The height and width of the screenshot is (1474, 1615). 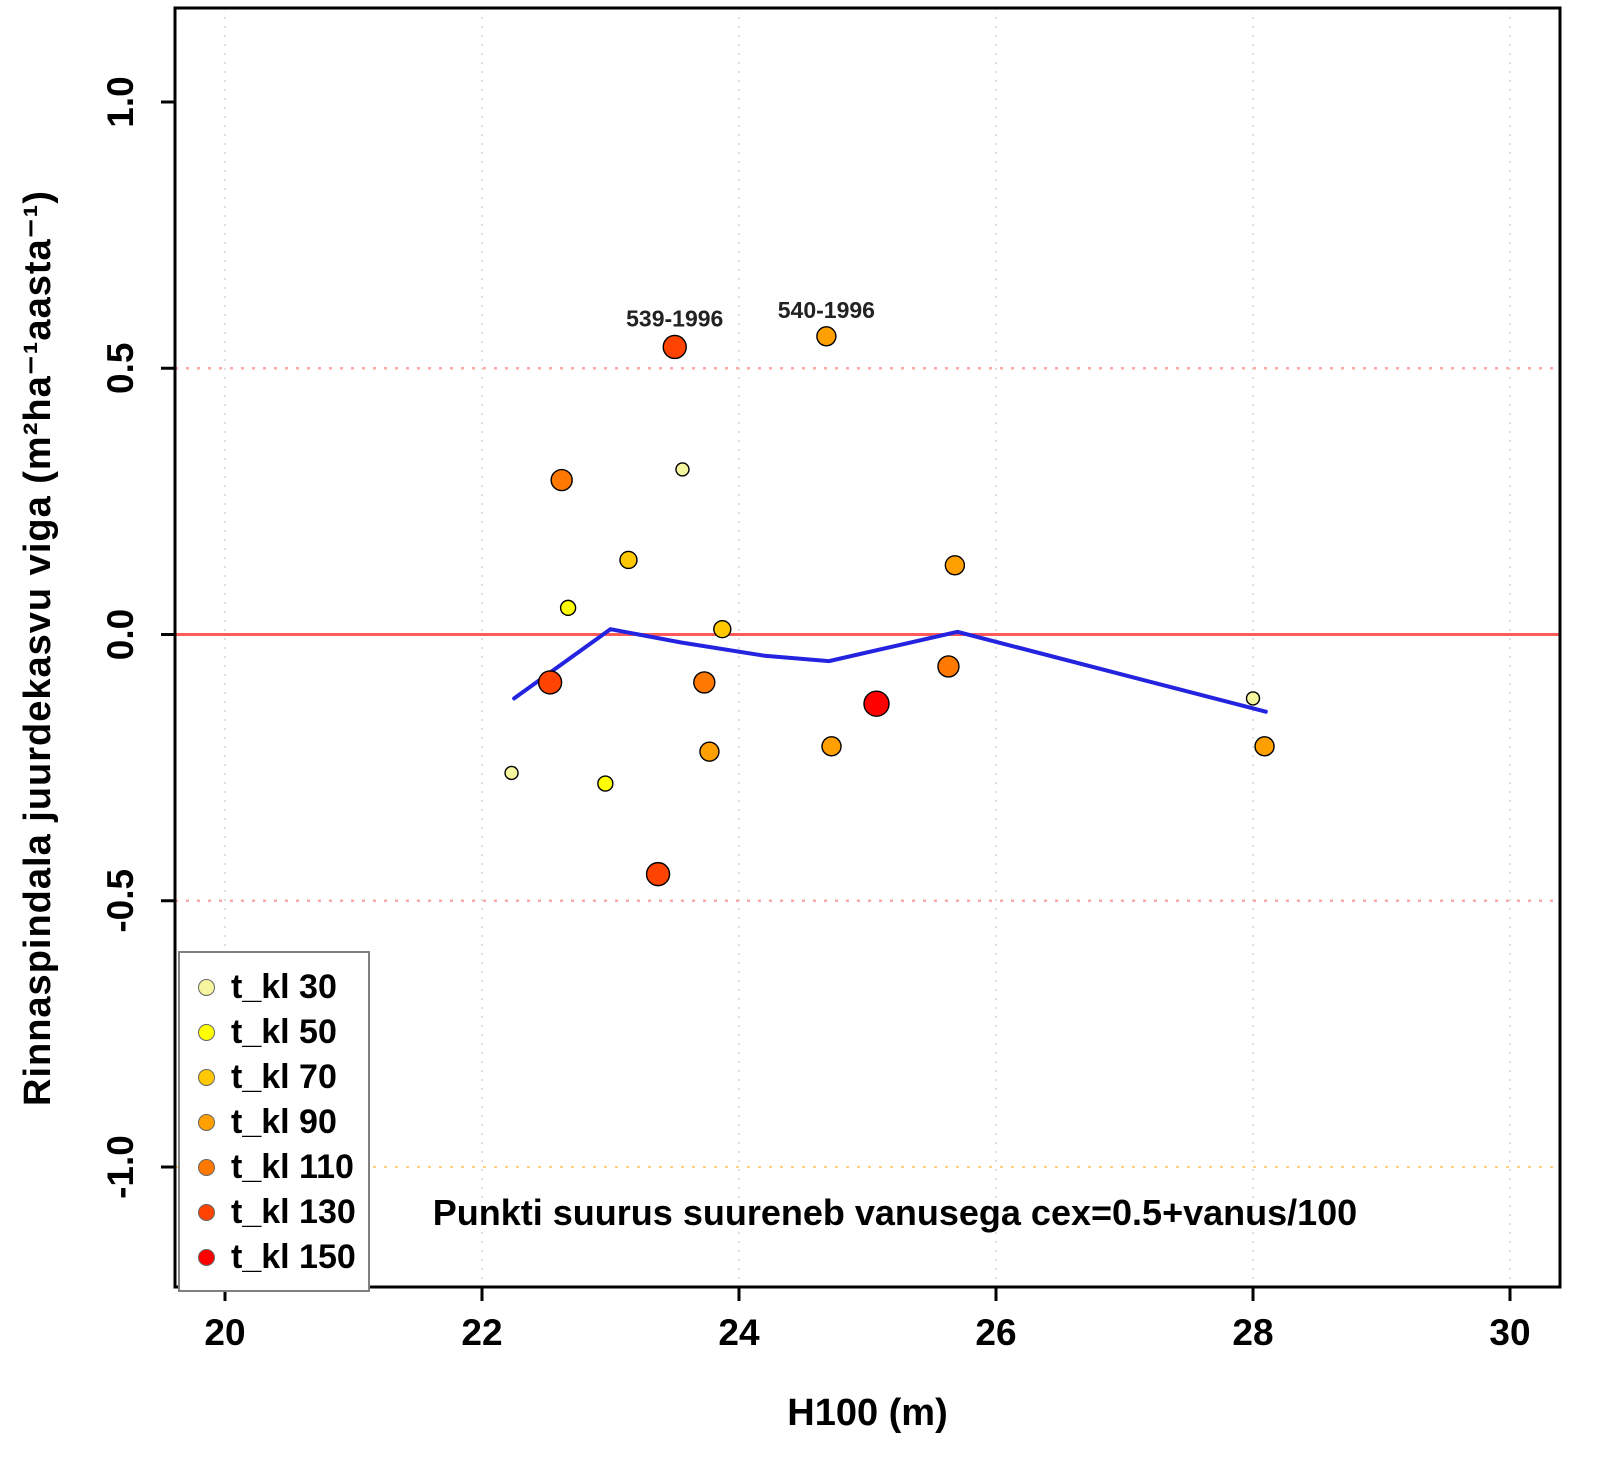 I want to click on y-axis-tick-label: 0.5, so click(x=120, y=368).